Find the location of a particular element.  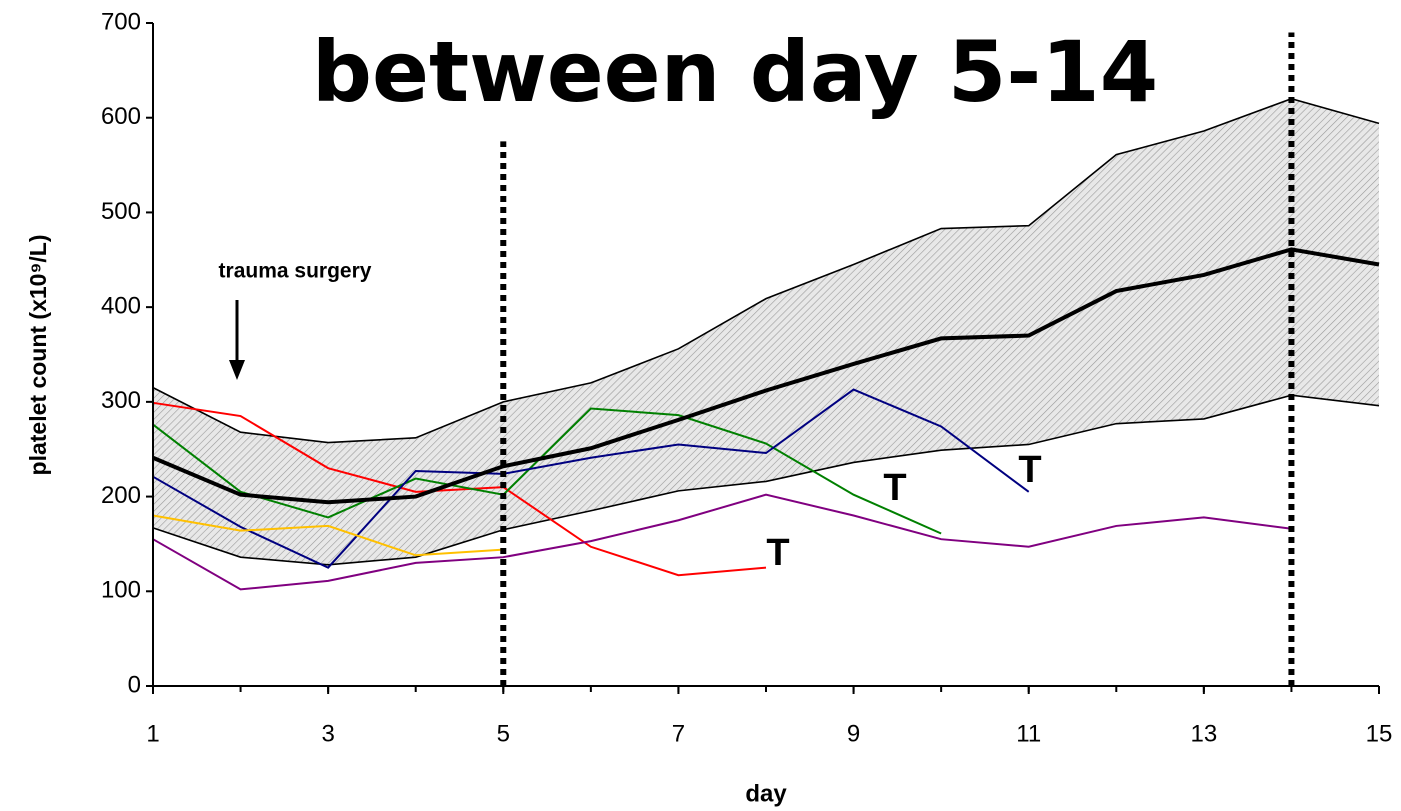

title: between day 5-14 is located at coordinates (735, 72).